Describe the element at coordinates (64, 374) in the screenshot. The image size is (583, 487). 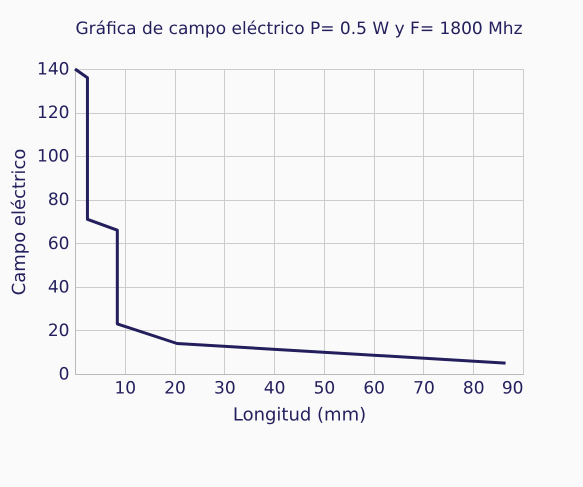
I see `y-tick-label: 0` at that location.